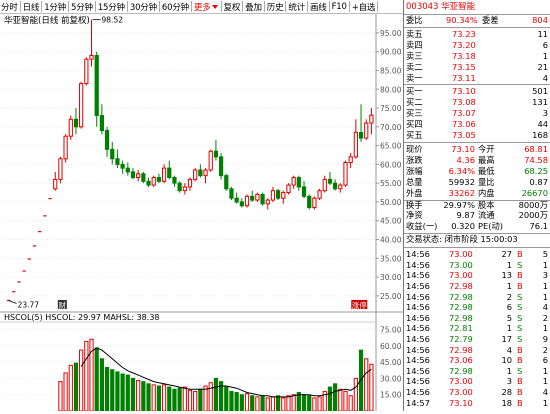  I want to click on toolbar-item-10: 历史, so click(275, 7).